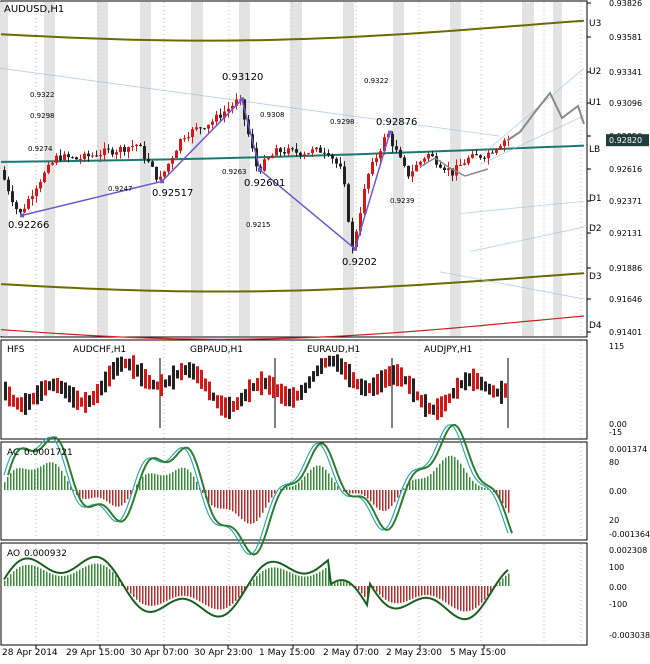 This screenshot has width=650, height=664. I want to click on hfs-title: HFS, so click(16, 350).